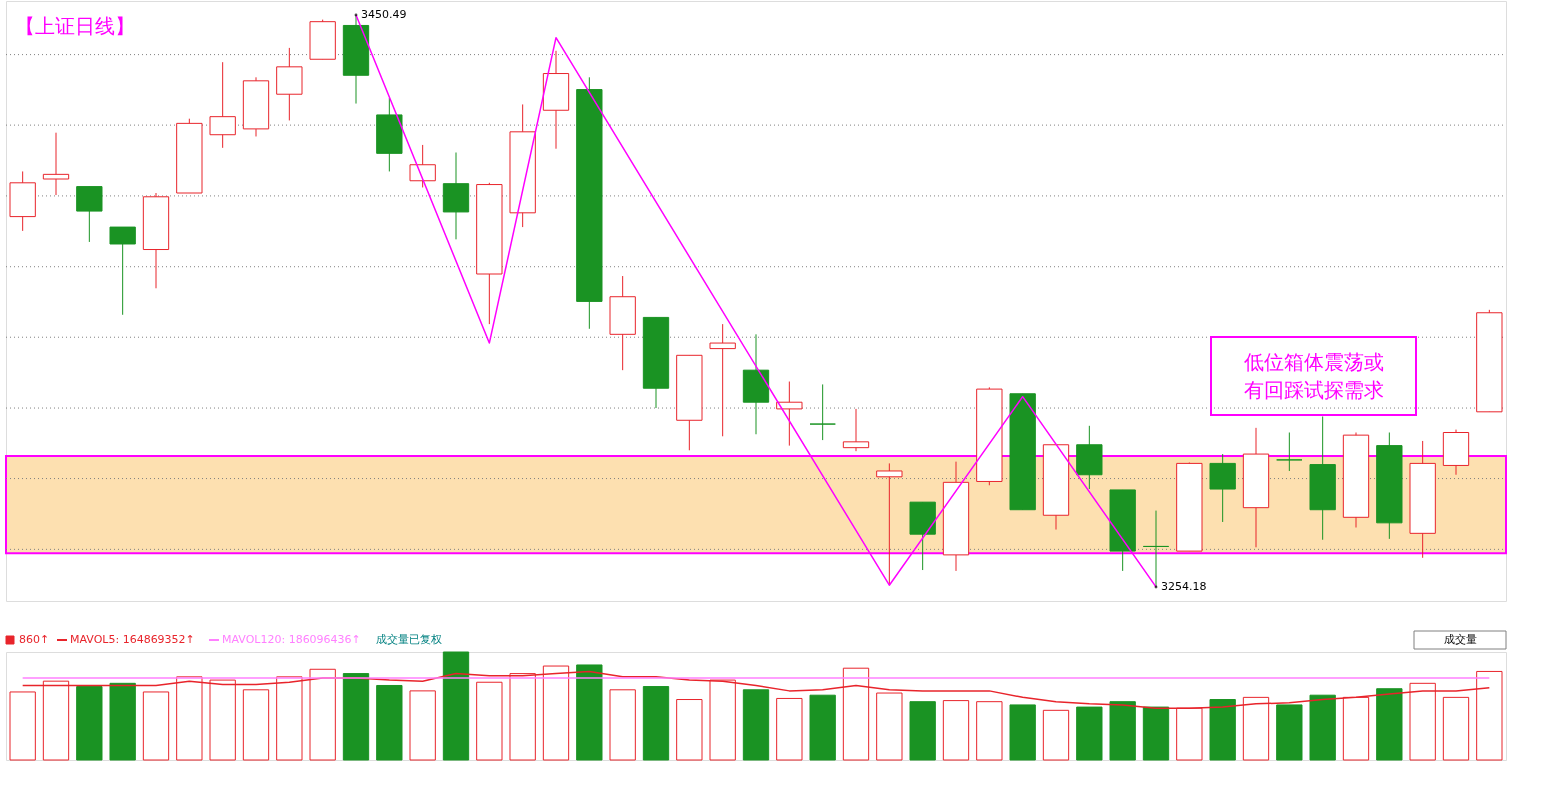  What do you see at coordinates (291, 639) in the screenshot?
I see `legend-label: MAVOL120: 186096436↑` at bounding box center [291, 639].